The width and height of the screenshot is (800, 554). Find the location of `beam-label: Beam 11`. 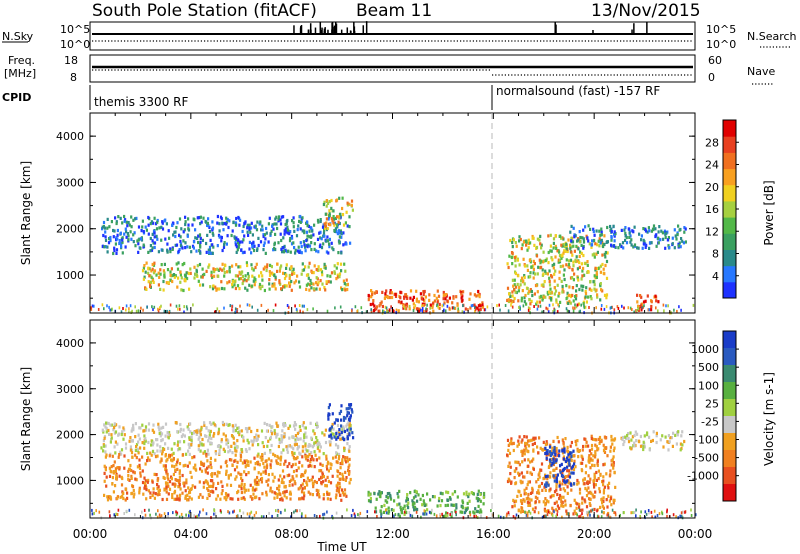

beam-label: Beam 11 is located at coordinates (394, 11).